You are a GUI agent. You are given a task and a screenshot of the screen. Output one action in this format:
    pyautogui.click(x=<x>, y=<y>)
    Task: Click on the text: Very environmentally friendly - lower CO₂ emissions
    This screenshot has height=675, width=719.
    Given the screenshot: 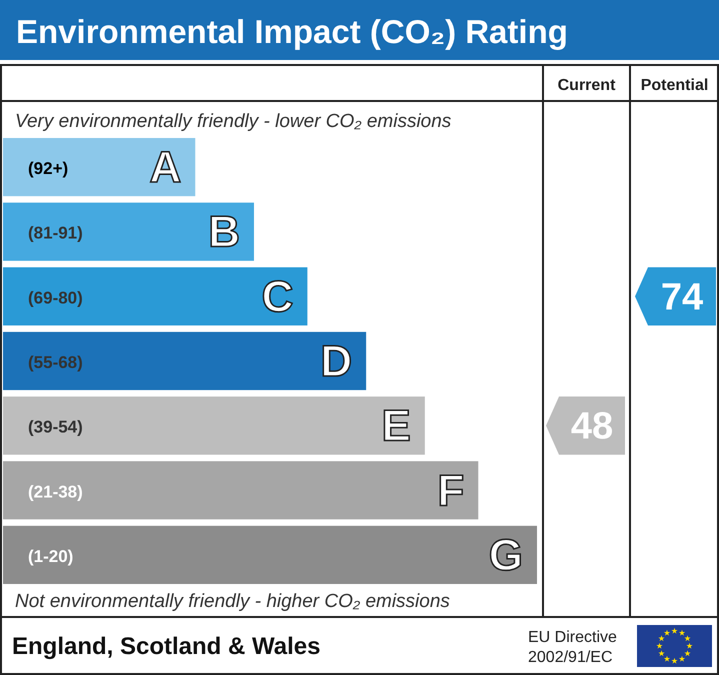 What is the action you would take?
    pyautogui.click(x=233, y=121)
    